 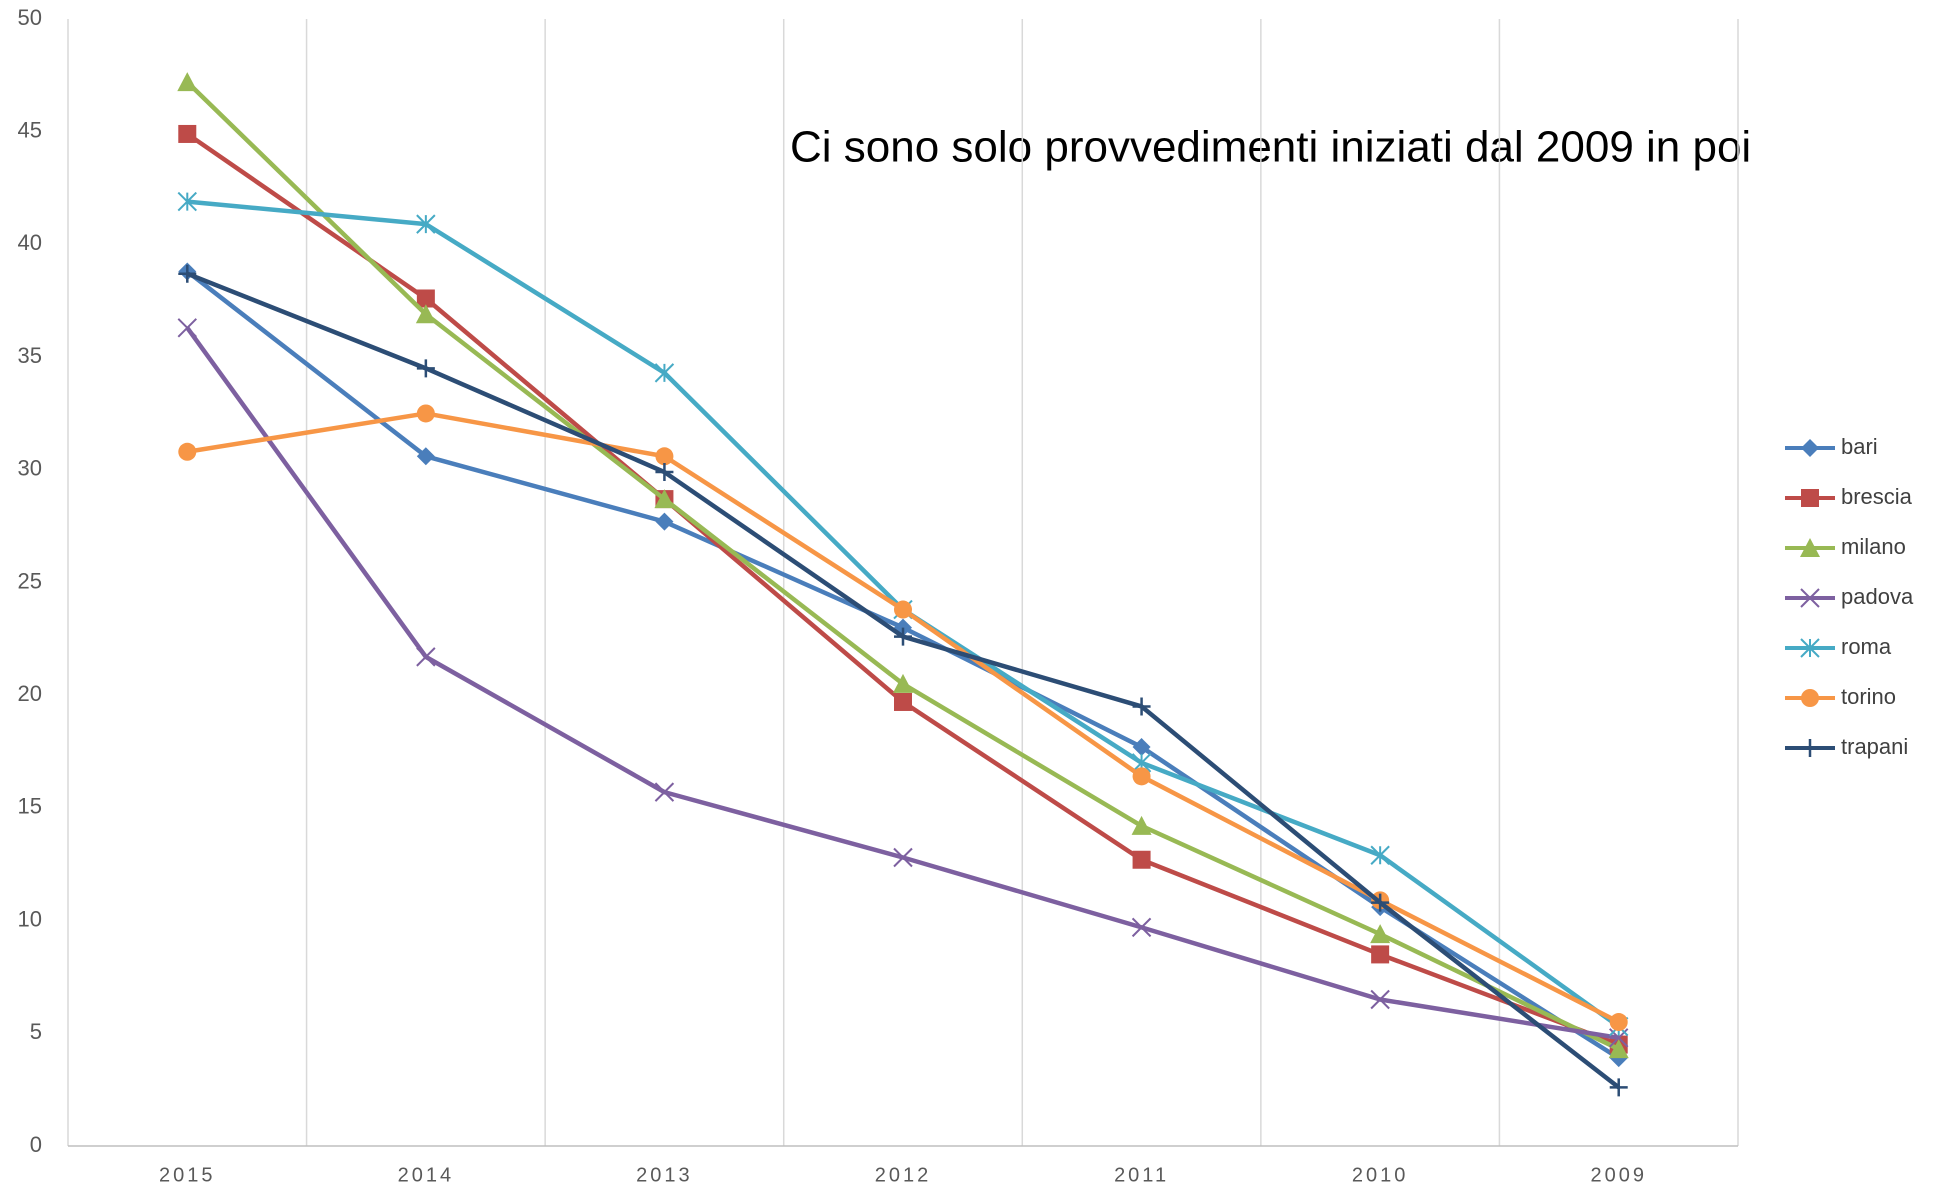 I want to click on y-tick-label: 45, so click(x=30, y=130).